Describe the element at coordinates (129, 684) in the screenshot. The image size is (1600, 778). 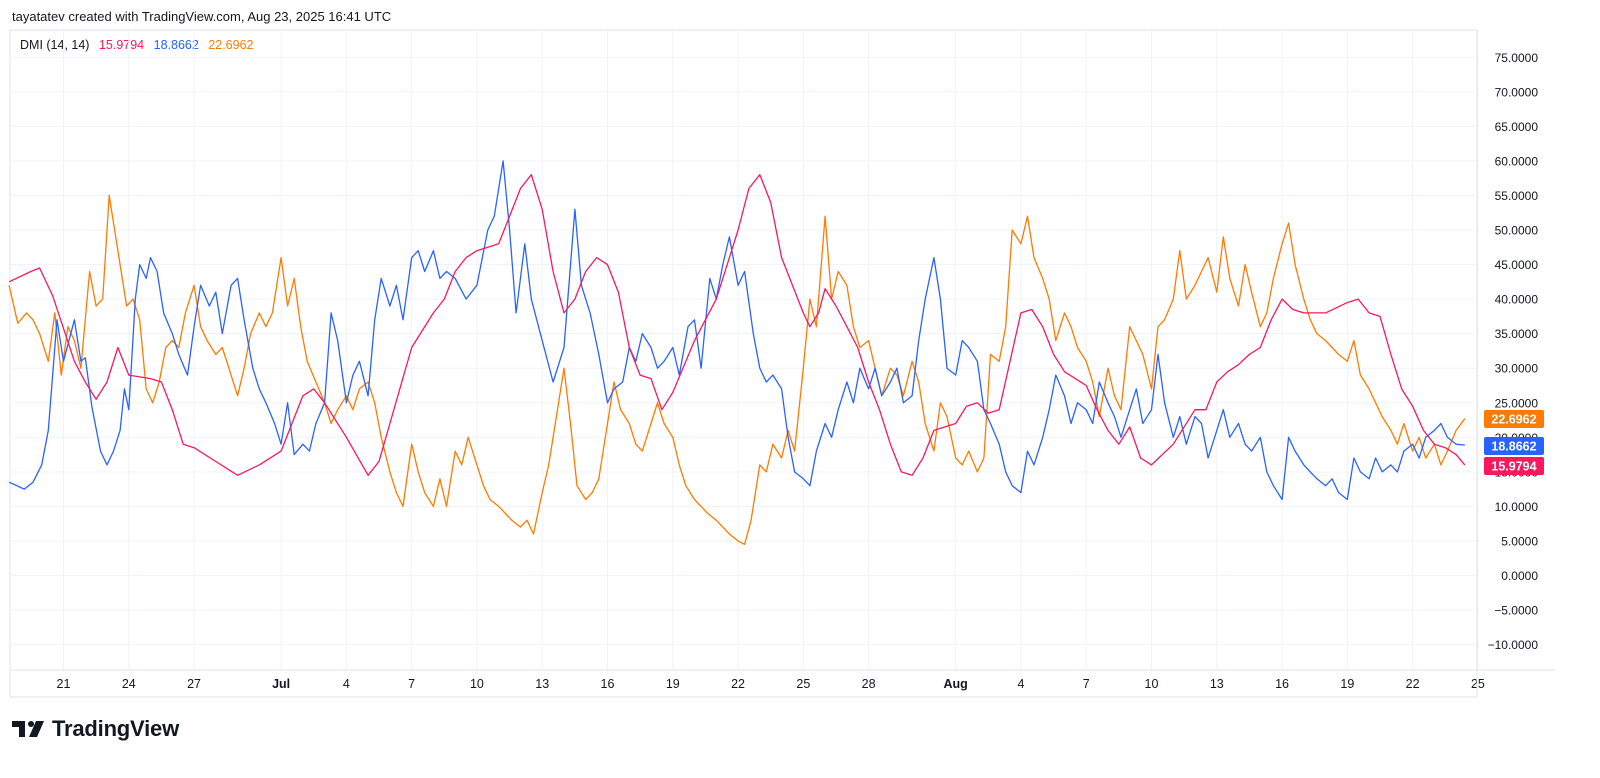
I see `x-tick-label: 24` at that location.